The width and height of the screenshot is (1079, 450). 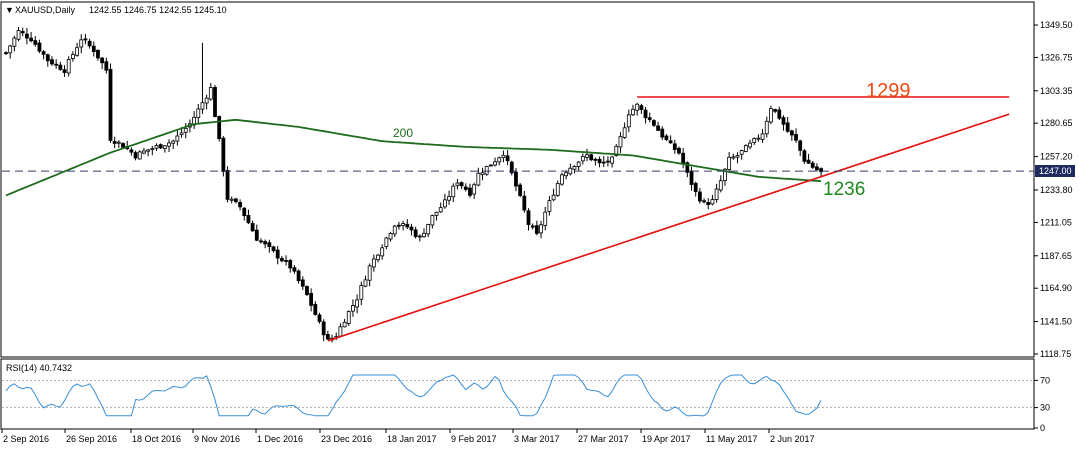 What do you see at coordinates (280, 439) in the screenshot?
I see `x-tick-label: 1 Dec 2016` at bounding box center [280, 439].